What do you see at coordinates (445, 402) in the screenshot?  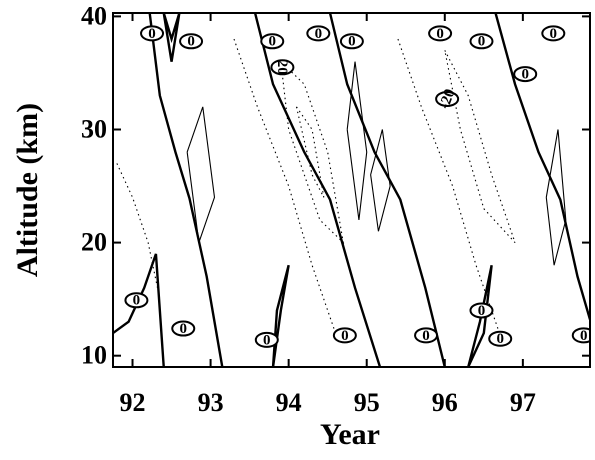 I see `x-tick-label: 96` at bounding box center [445, 402].